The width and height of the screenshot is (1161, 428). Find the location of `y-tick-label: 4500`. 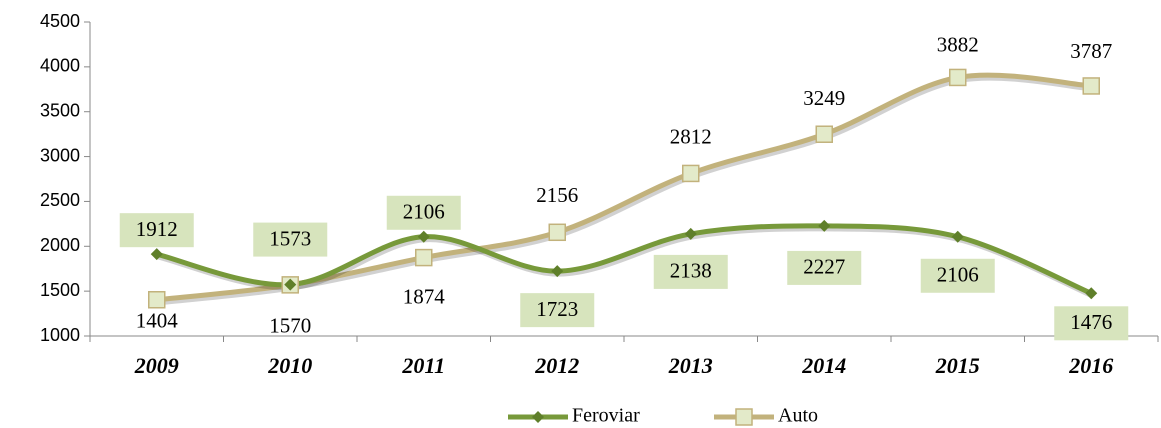

y-tick-label: 4500 is located at coordinates (60, 21).